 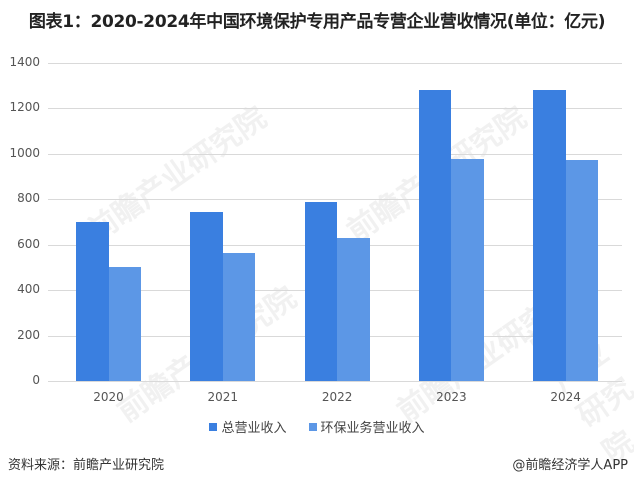 What do you see at coordinates (570, 465) in the screenshot?
I see `credit-note: @前瞻经济学人APP` at bounding box center [570, 465].